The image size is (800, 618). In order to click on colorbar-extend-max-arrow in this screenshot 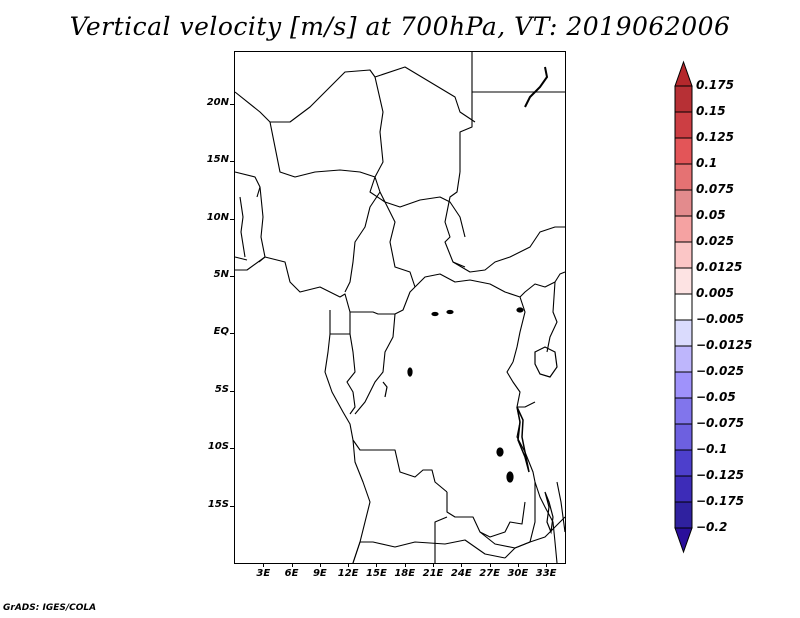, I will do `click(683, 73)`.